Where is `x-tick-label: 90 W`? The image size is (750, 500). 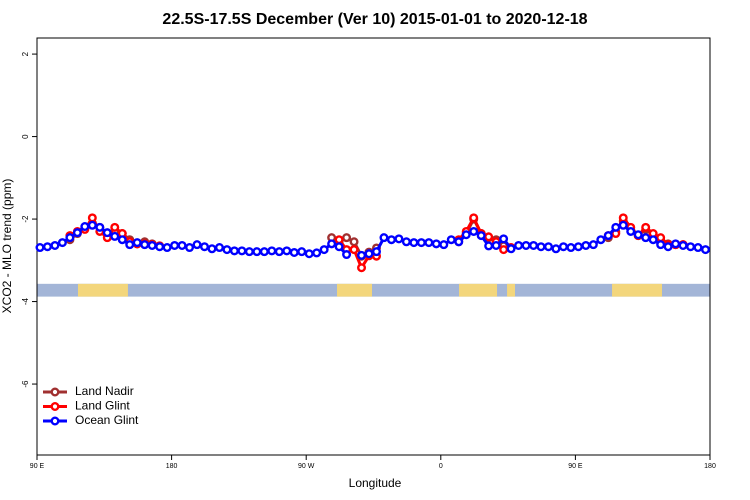 x-tick-label: 90 W is located at coordinates (306, 466).